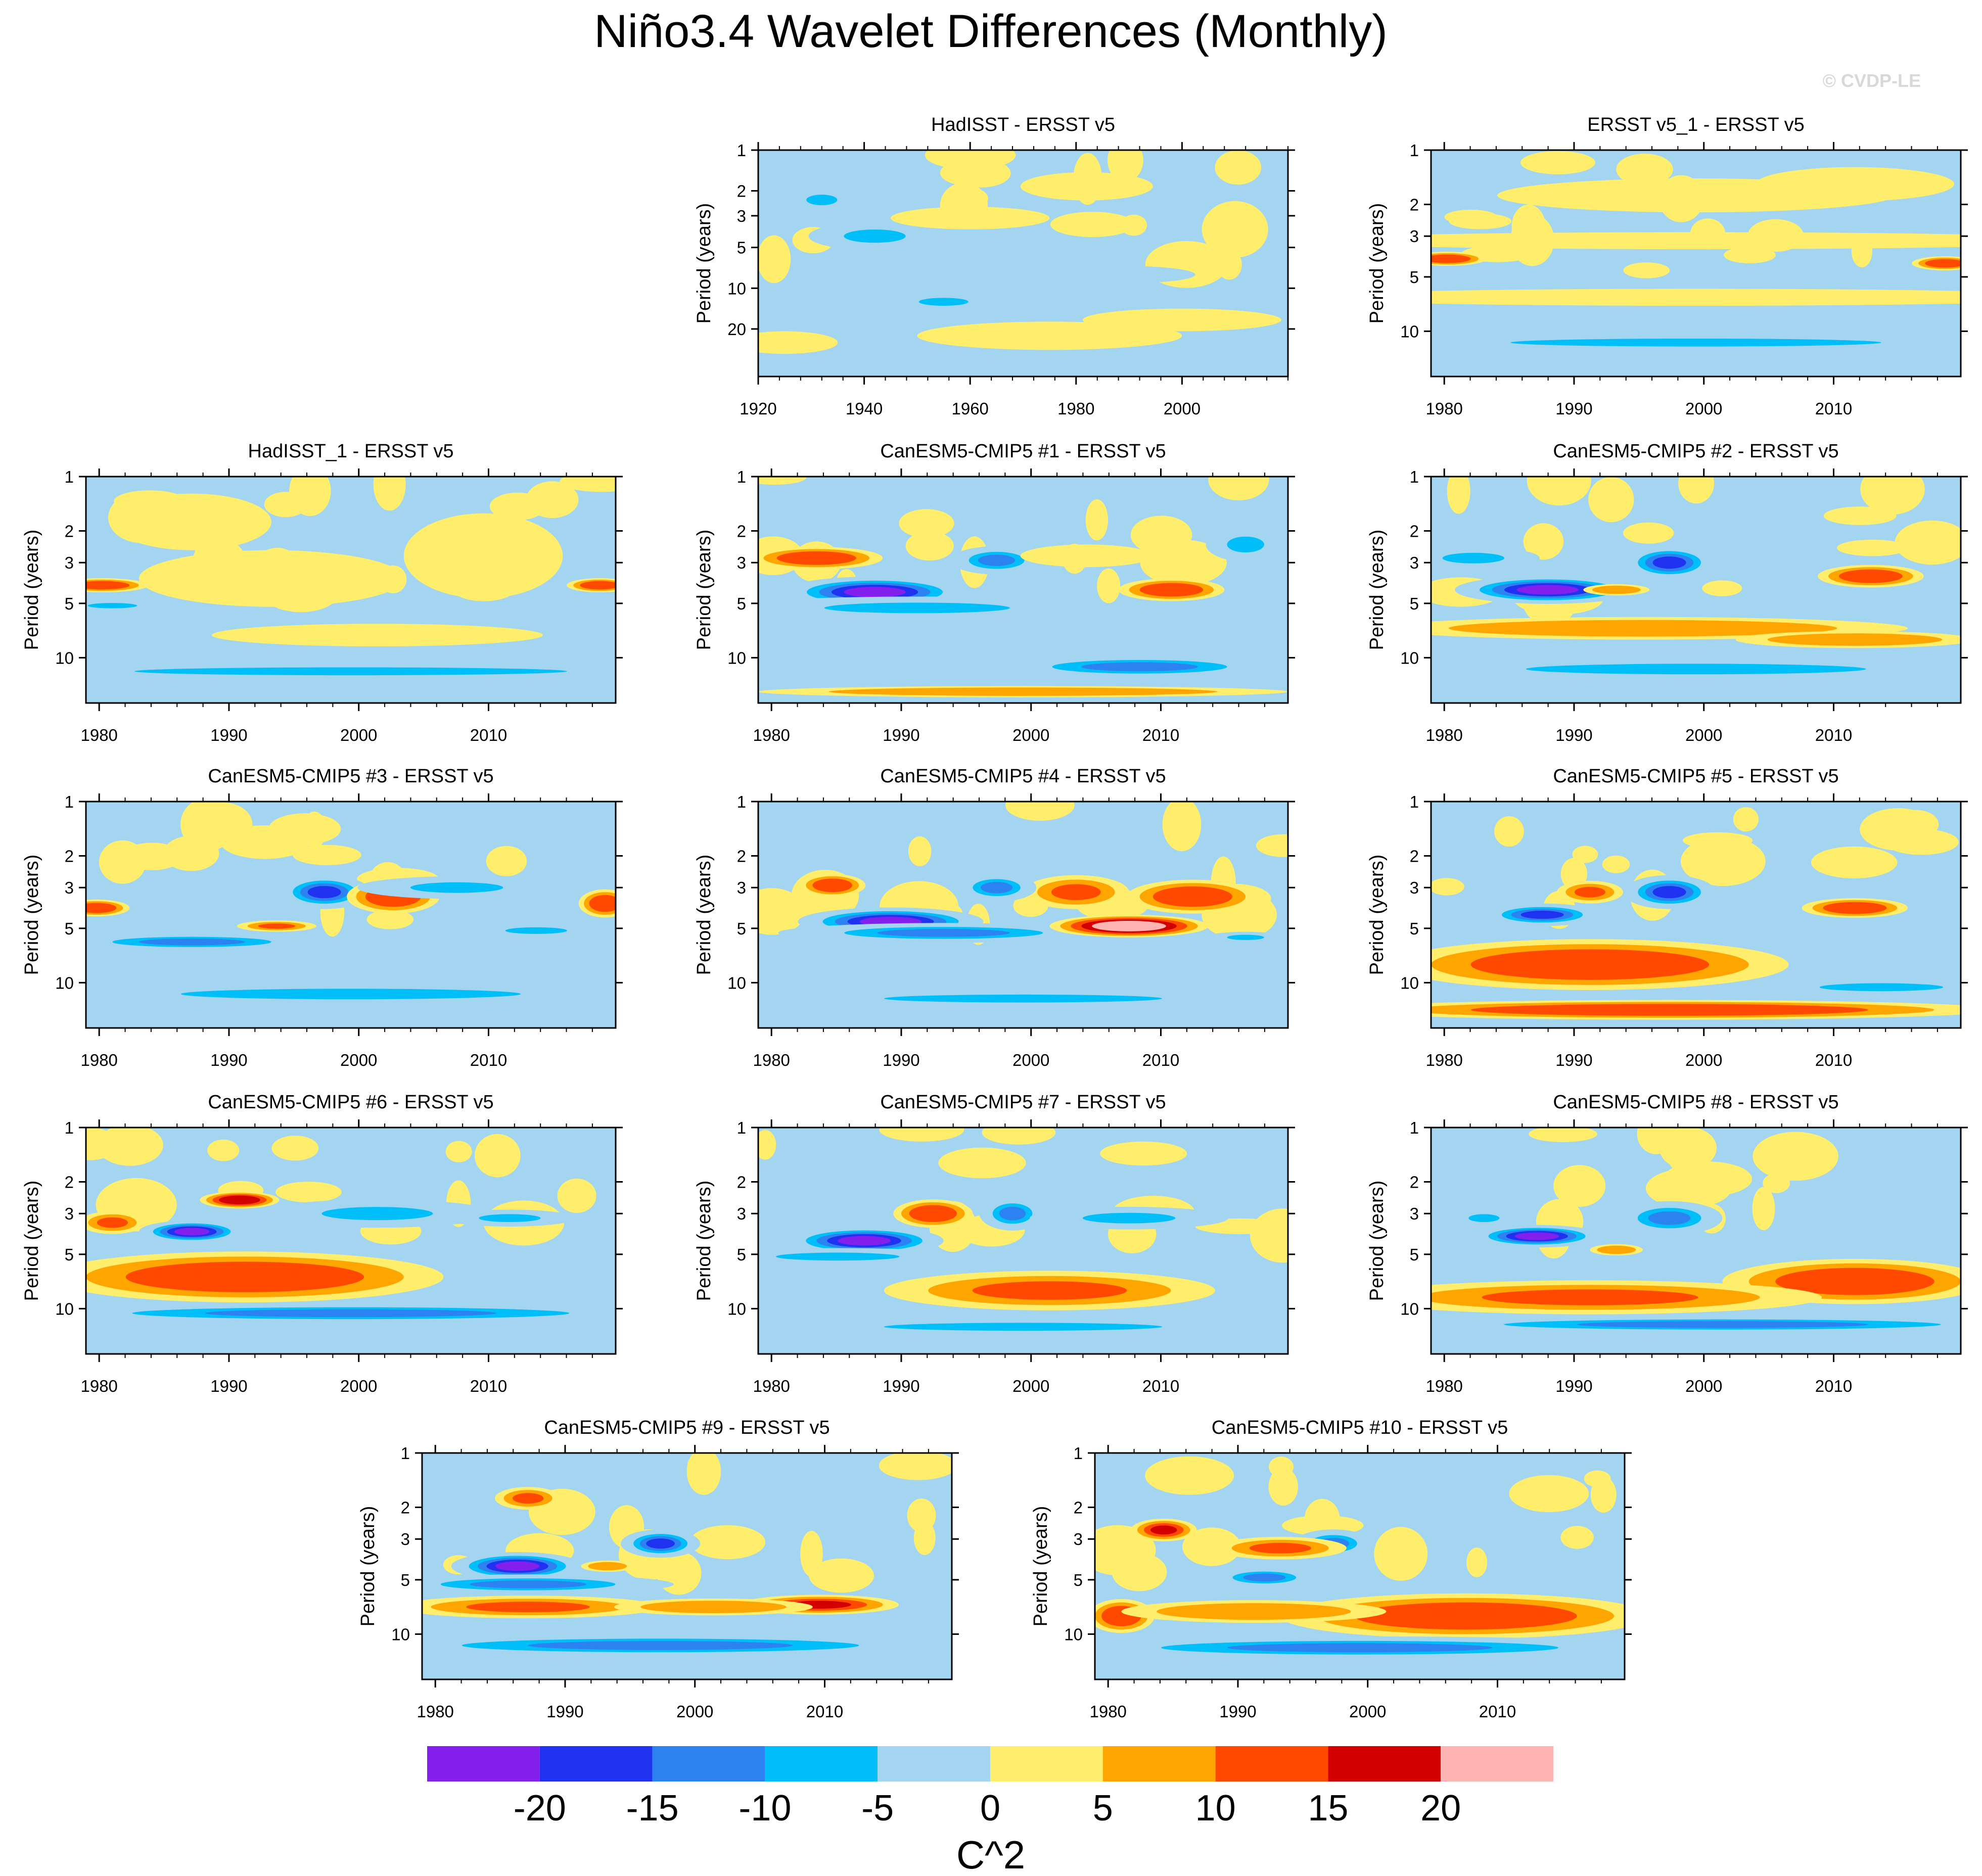 This screenshot has width=1982, height=1876. I want to click on colorbar-tick-label: -15, so click(652, 1808).